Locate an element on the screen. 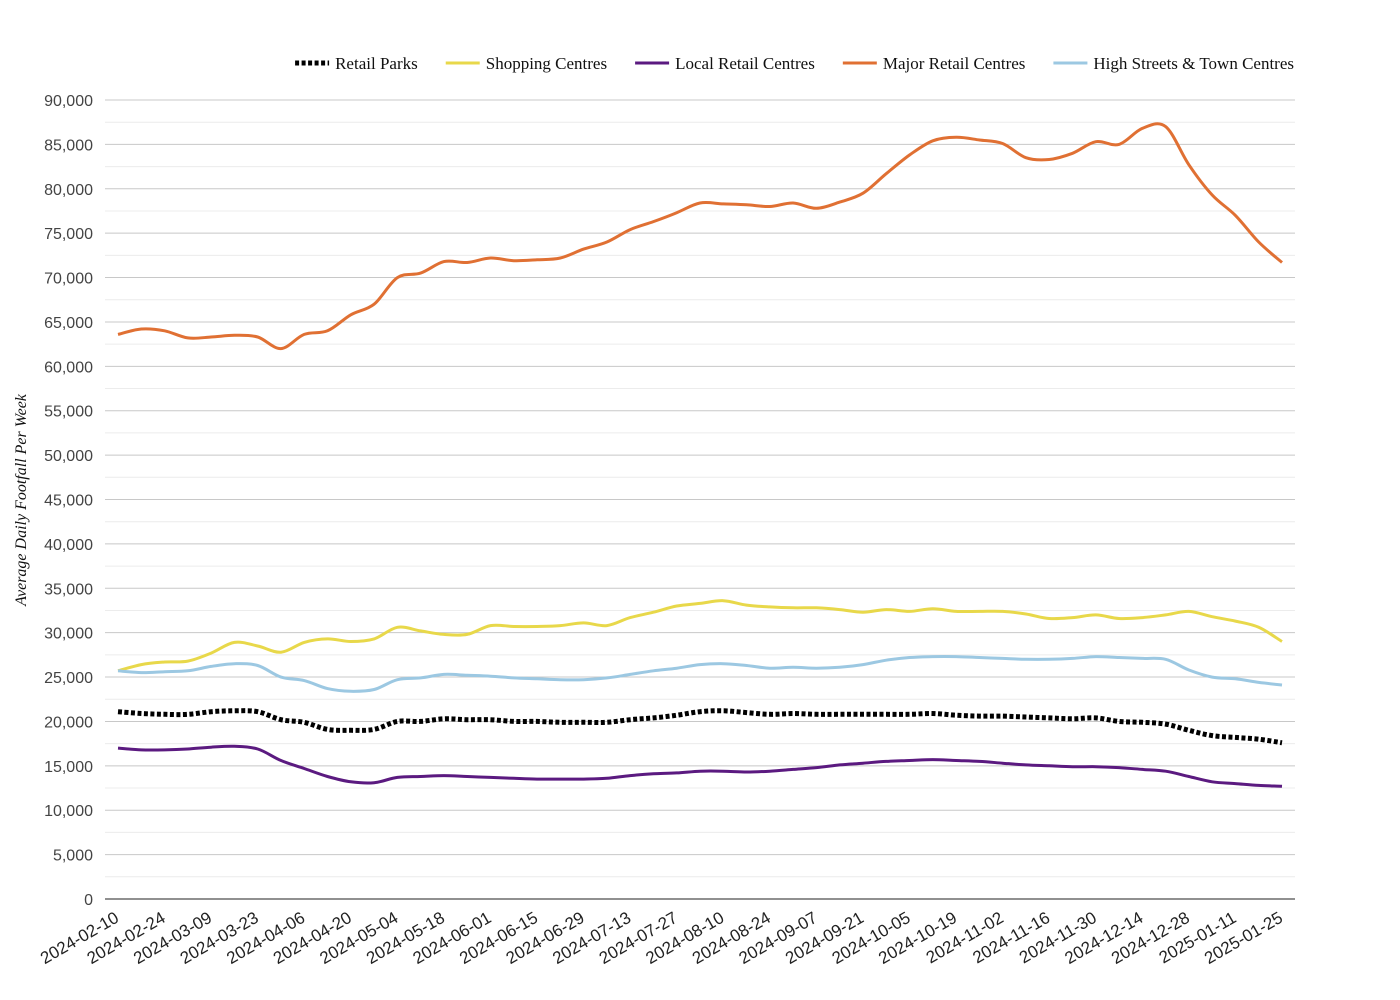  y-tick-label: 10,000 is located at coordinates (68, 811).